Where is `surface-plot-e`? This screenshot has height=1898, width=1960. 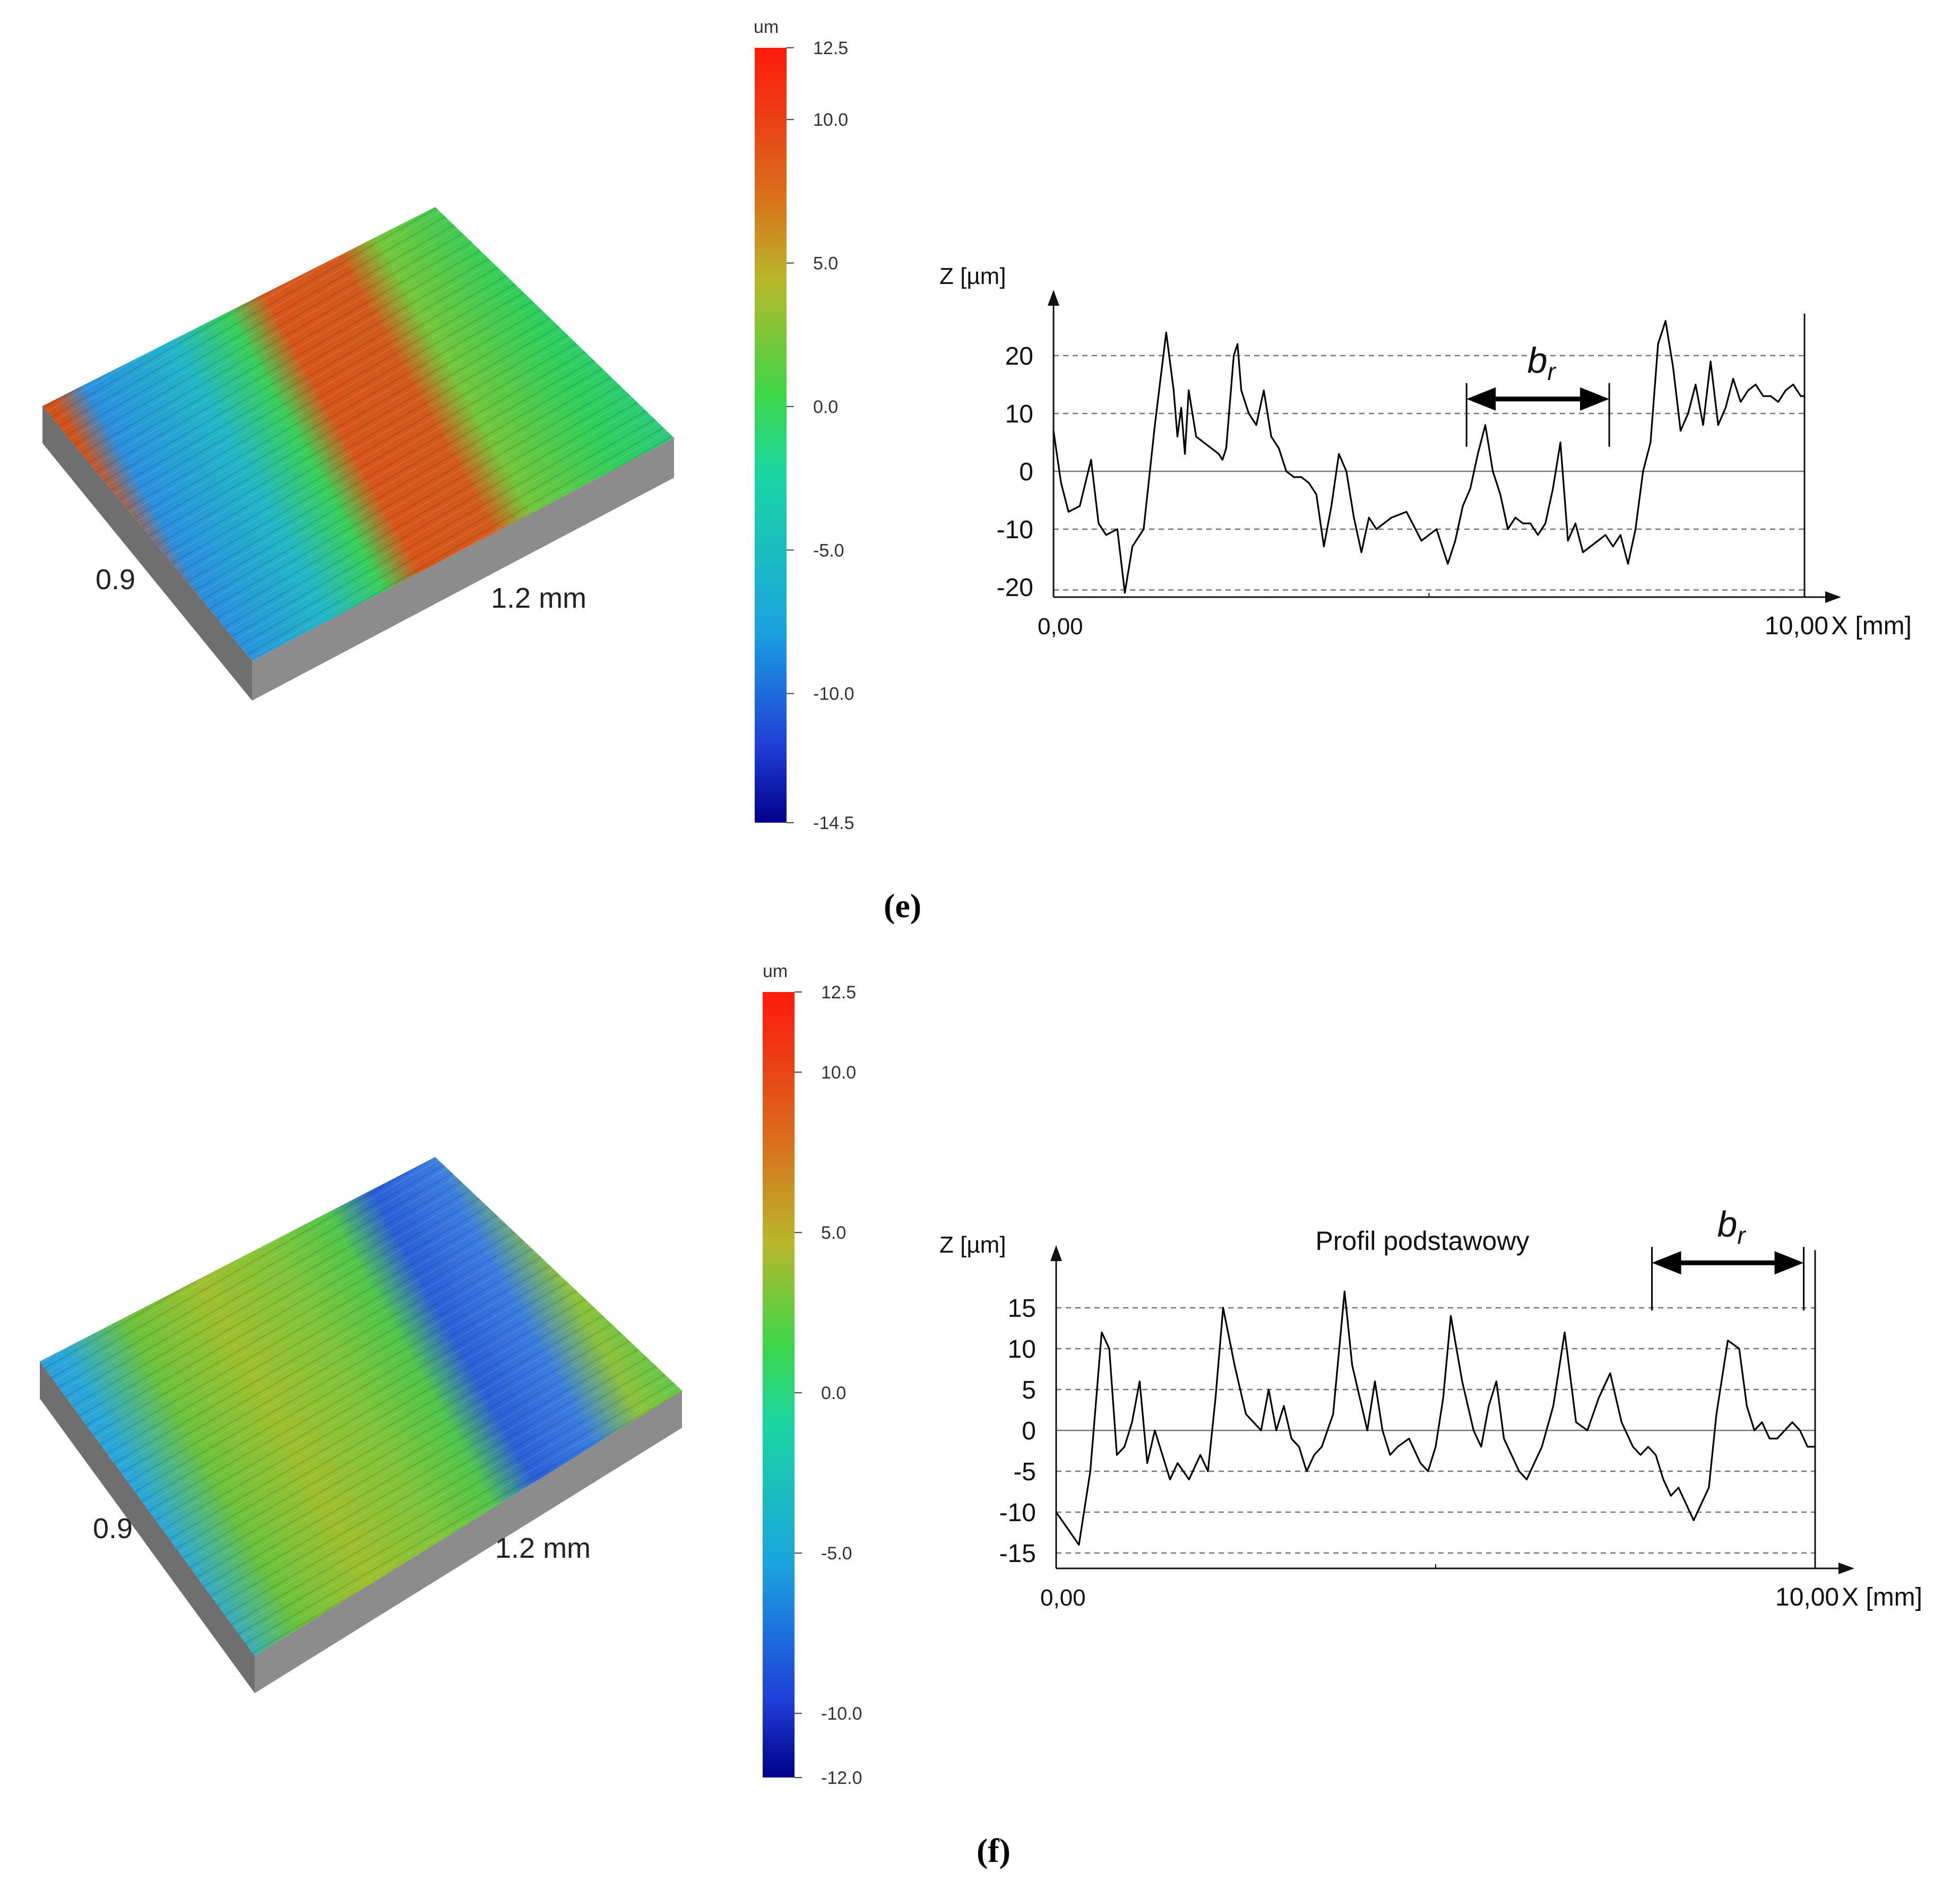
surface-plot-e is located at coordinates (358, 454).